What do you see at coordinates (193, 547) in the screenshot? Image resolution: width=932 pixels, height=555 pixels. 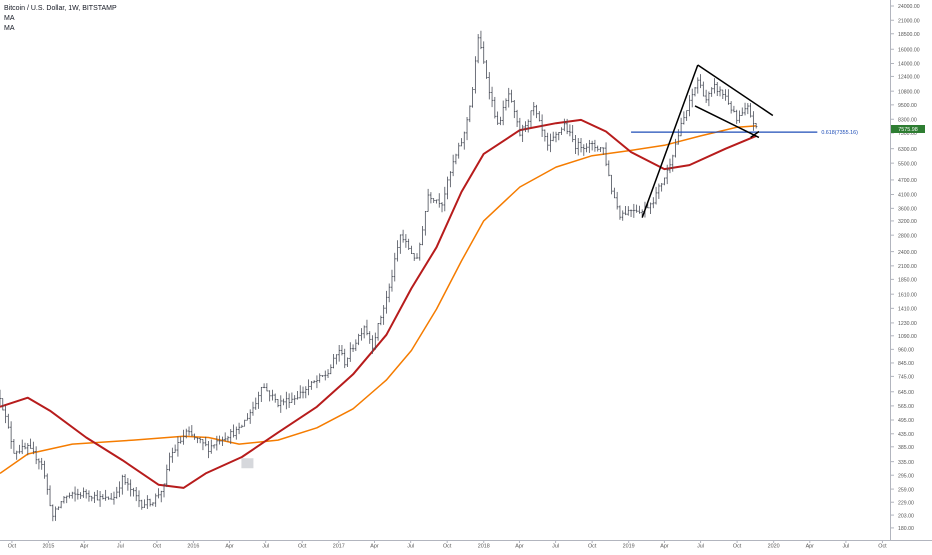 I see `x-tick-label: 2016` at bounding box center [193, 547].